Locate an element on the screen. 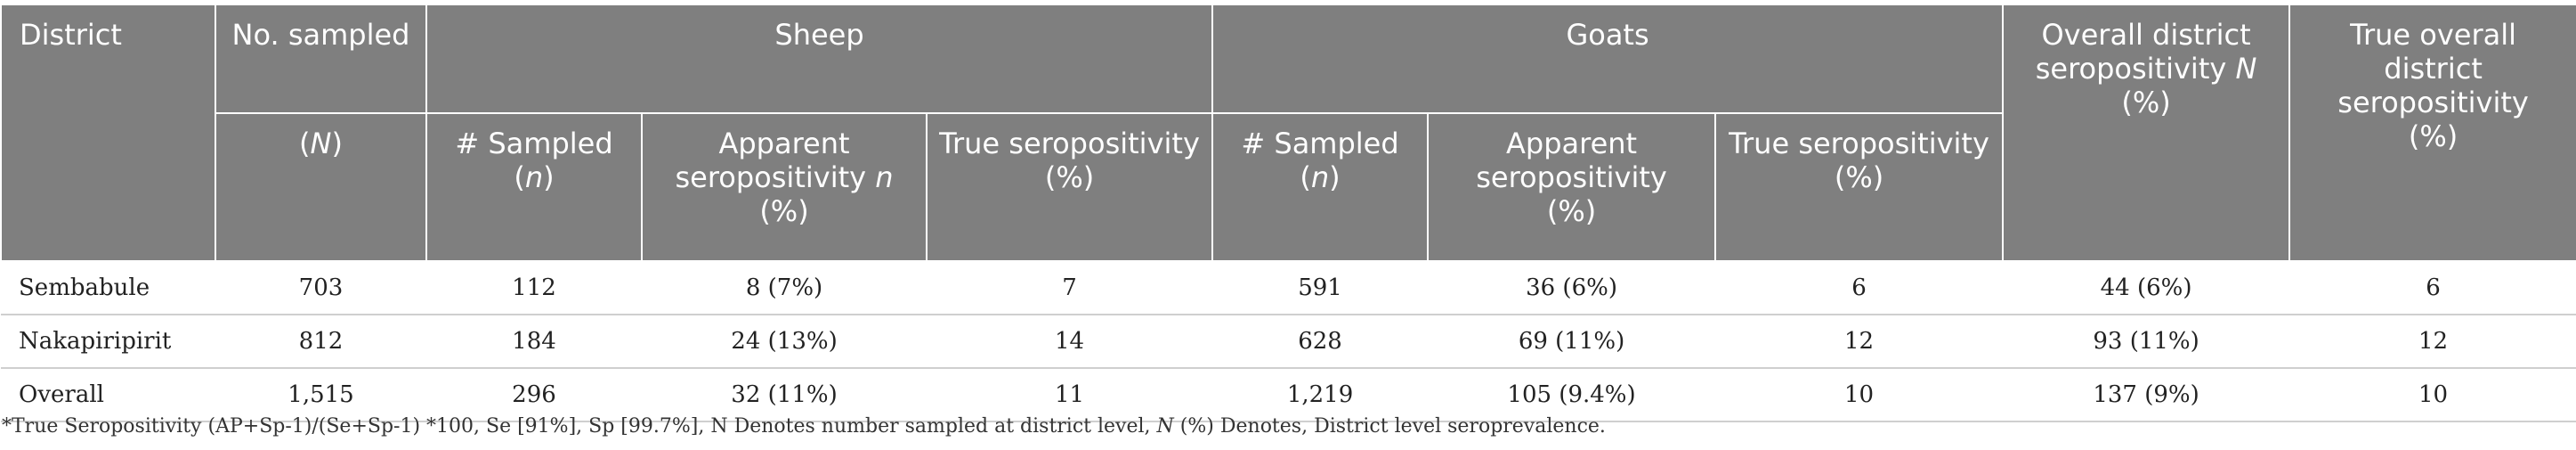  header-goats-apparent: Apparent seropositivity (%) is located at coordinates (1572, 187).